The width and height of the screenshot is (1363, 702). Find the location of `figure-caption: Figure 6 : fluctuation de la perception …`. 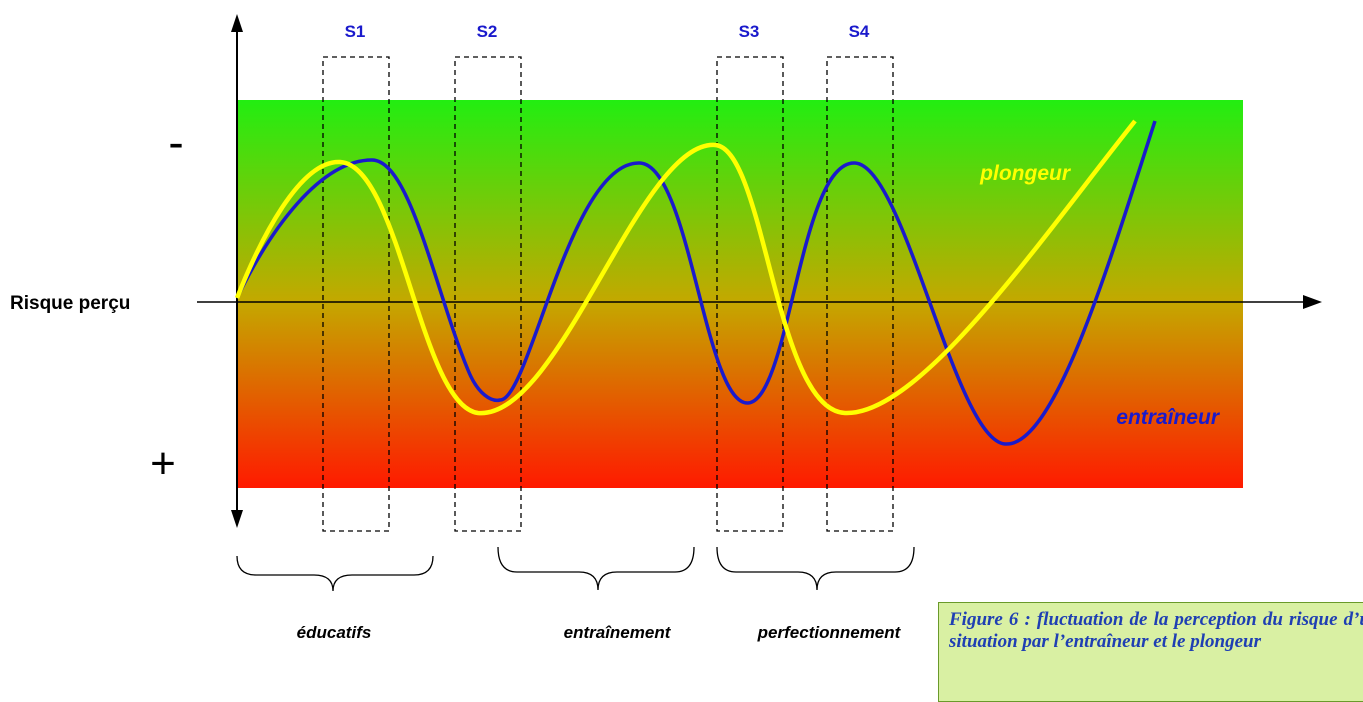

figure-caption: Figure 6 : fluctuation de la perception … is located at coordinates (1156, 630).